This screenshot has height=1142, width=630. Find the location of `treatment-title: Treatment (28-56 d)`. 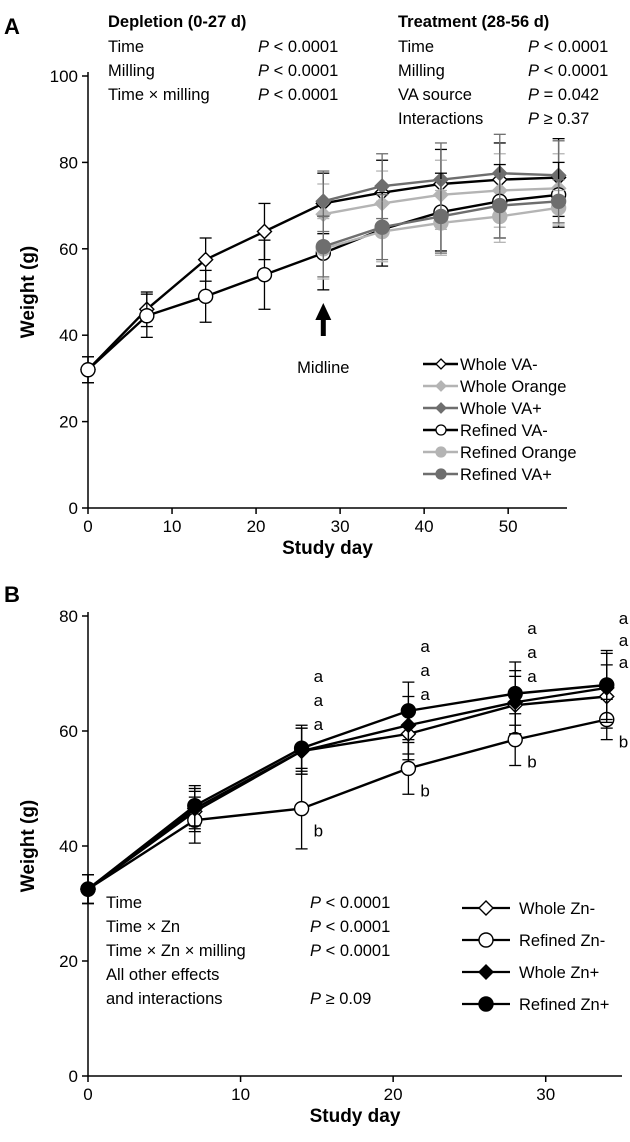

treatment-title: Treatment (28-56 d) is located at coordinates (473, 22).